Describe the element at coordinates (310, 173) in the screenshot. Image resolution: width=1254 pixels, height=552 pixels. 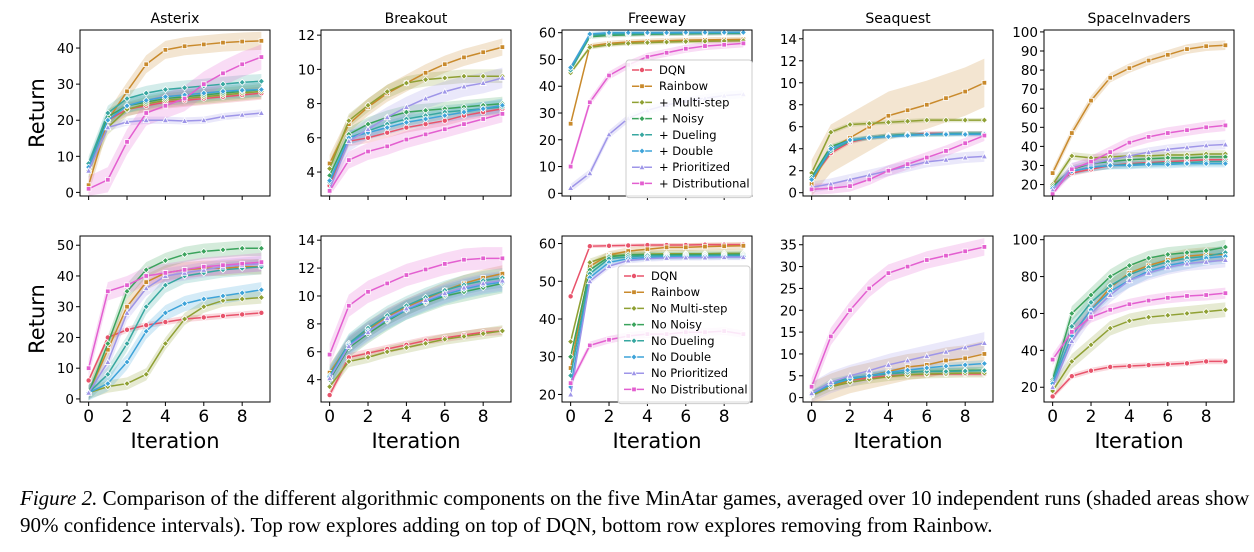
I see `y-tick-label: 4` at that location.